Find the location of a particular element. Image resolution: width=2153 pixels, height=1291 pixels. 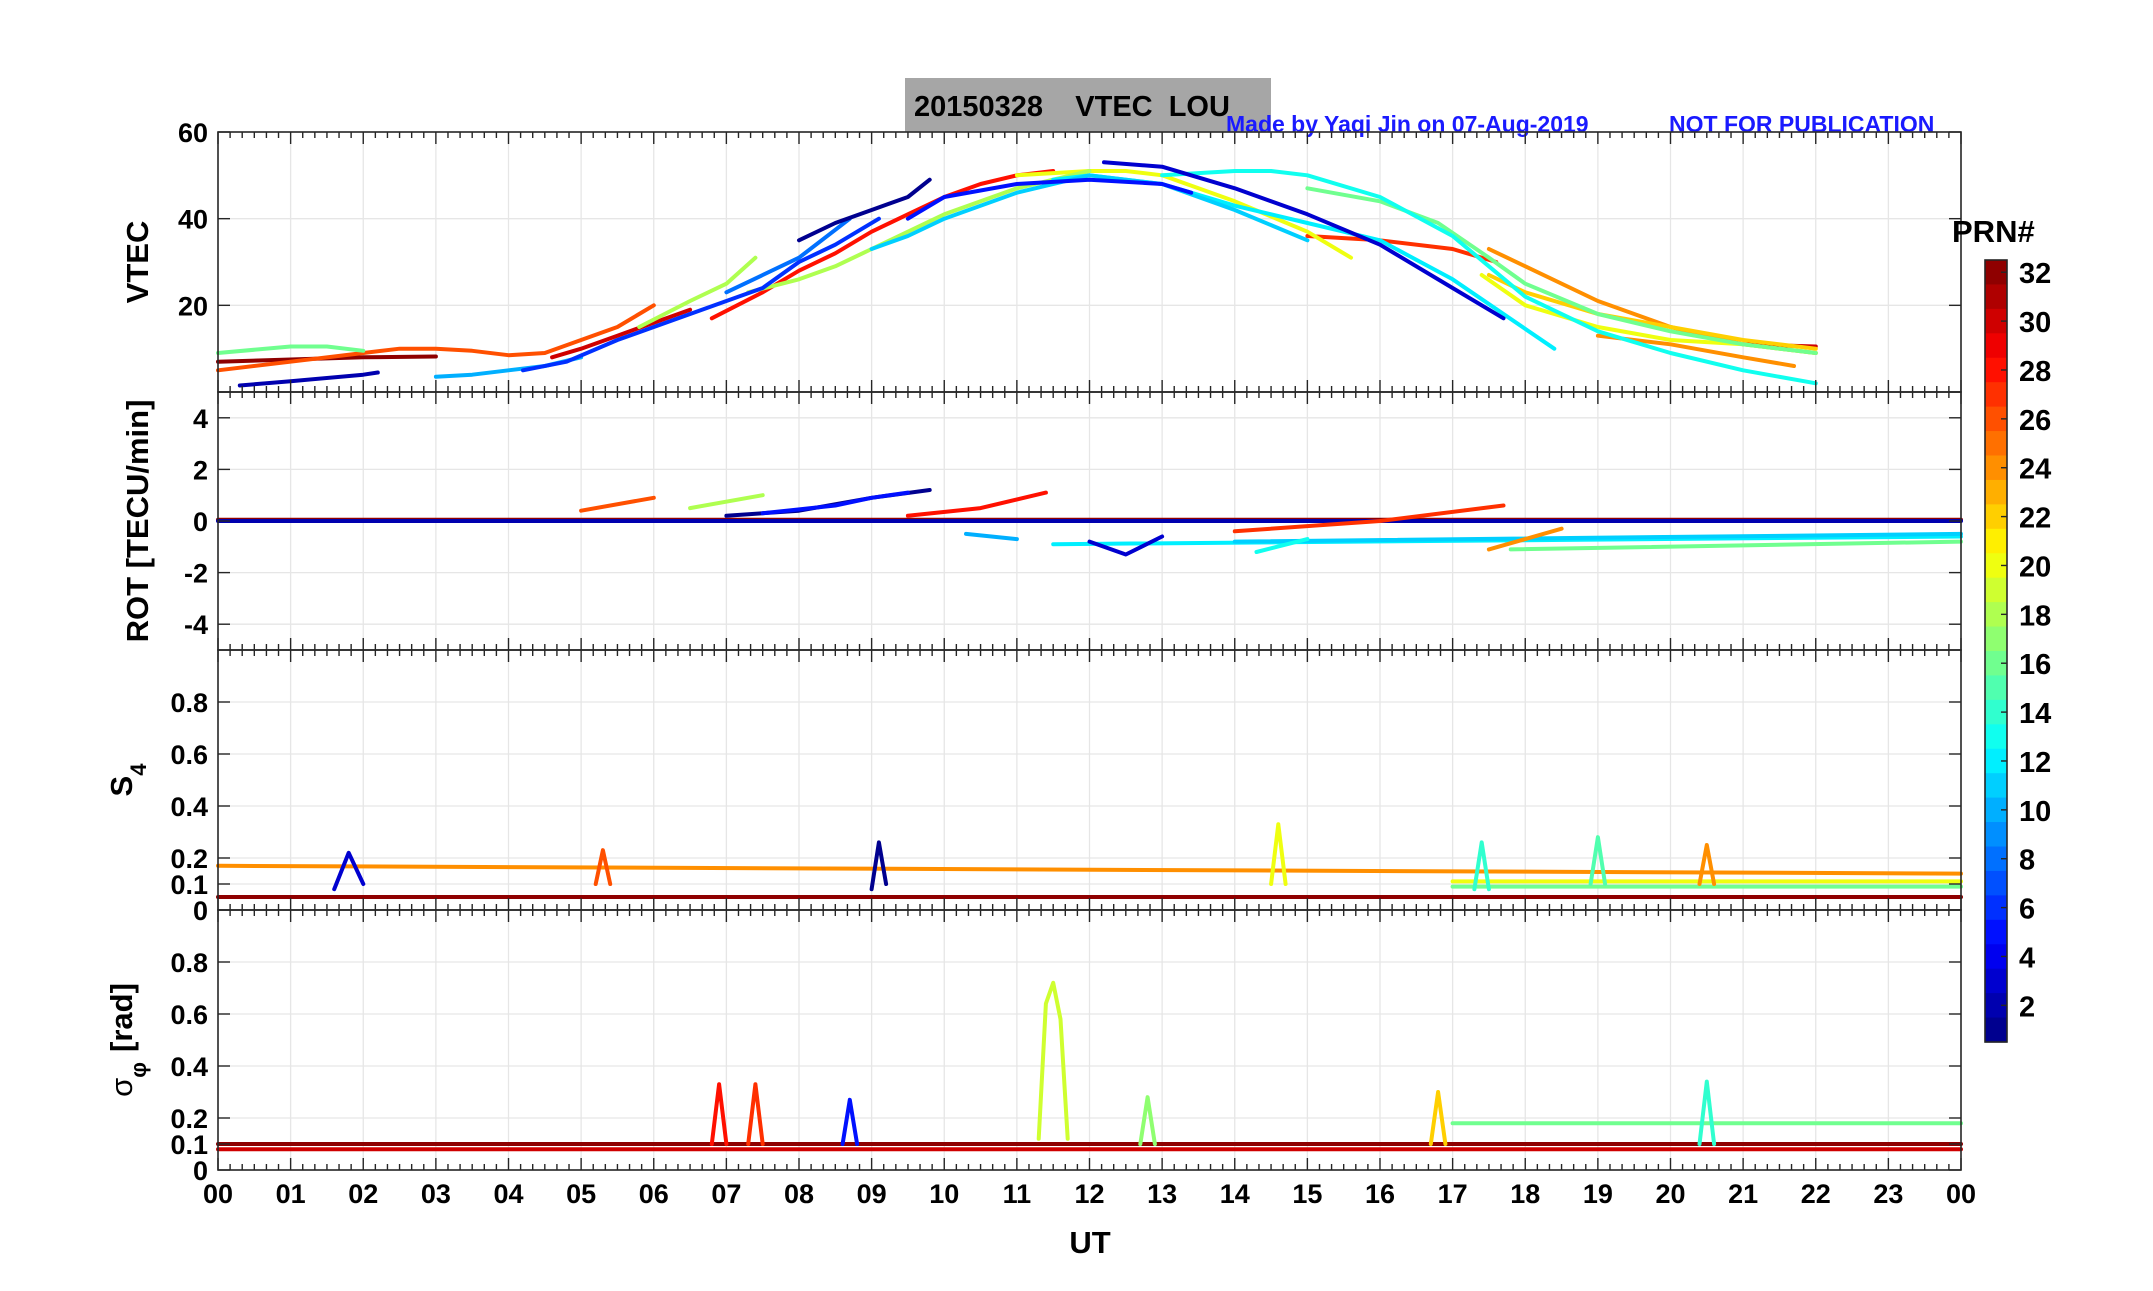

credit-text: Made by Yaqi Jin on 07-Aug-2019 is located at coordinates (1407, 124).